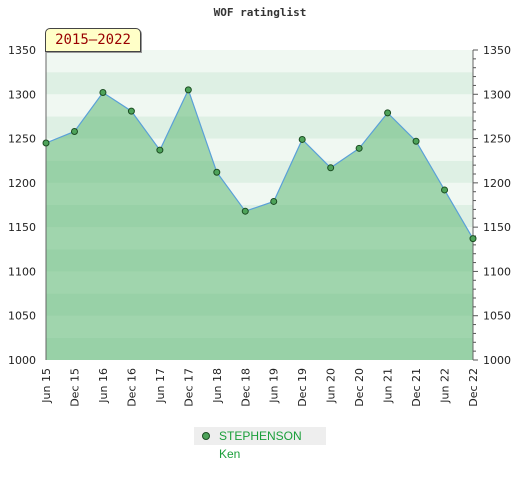 Image resolution: width=520 pixels, height=480 pixels. Describe the element at coordinates (388, 386) in the screenshot. I see `x-tick-label: Jun 21` at that location.